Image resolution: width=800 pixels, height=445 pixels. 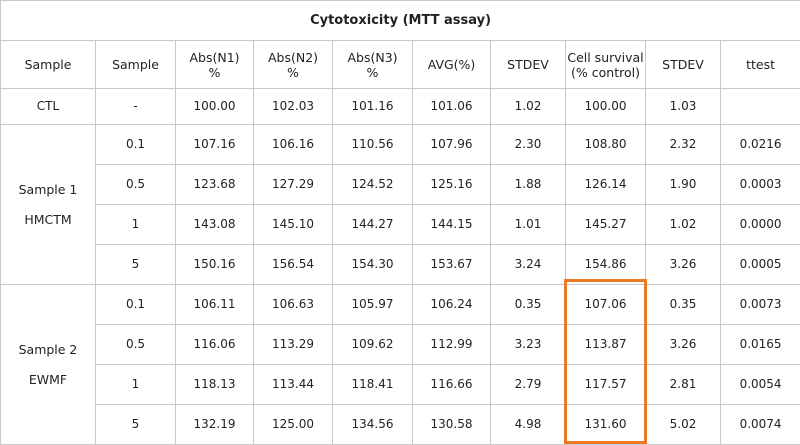 What do you see at coordinates (528, 65) in the screenshot?
I see `header-cell: STDEV` at bounding box center [528, 65].